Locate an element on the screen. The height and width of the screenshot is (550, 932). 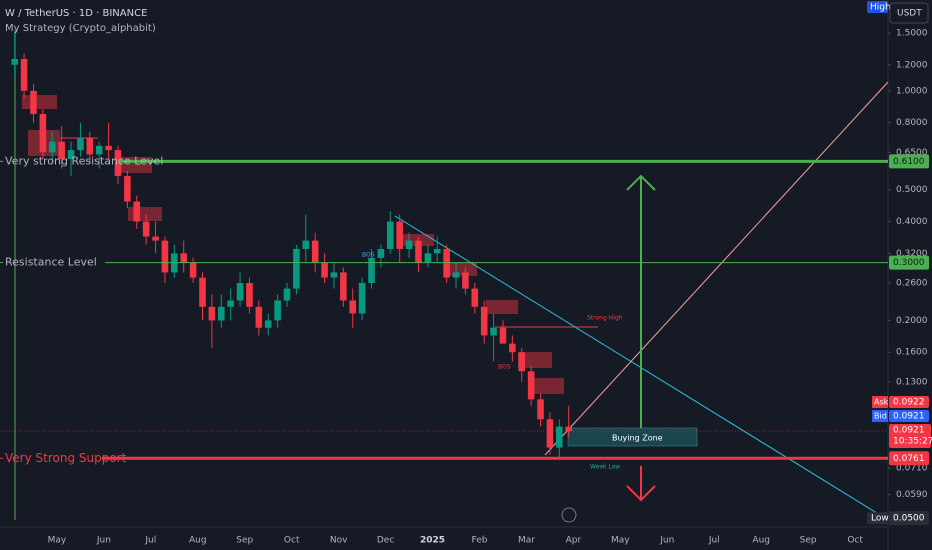
y-tick-label: 0.5000 is located at coordinates (912, 190).